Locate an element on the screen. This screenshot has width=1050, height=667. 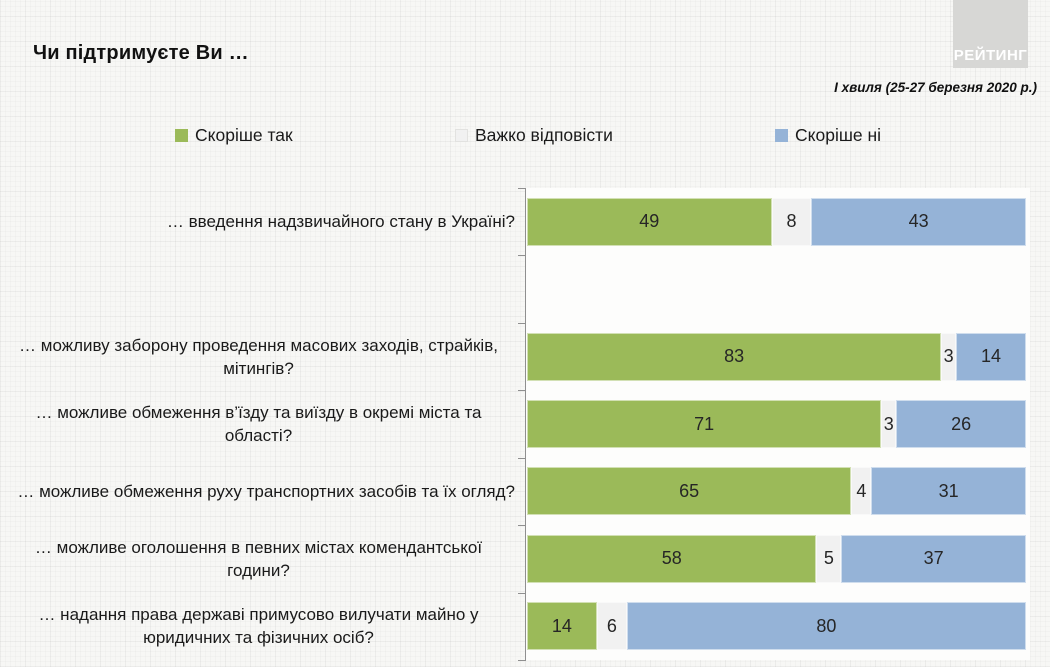
bar-value-label: 6 is located at coordinates (611, 625).